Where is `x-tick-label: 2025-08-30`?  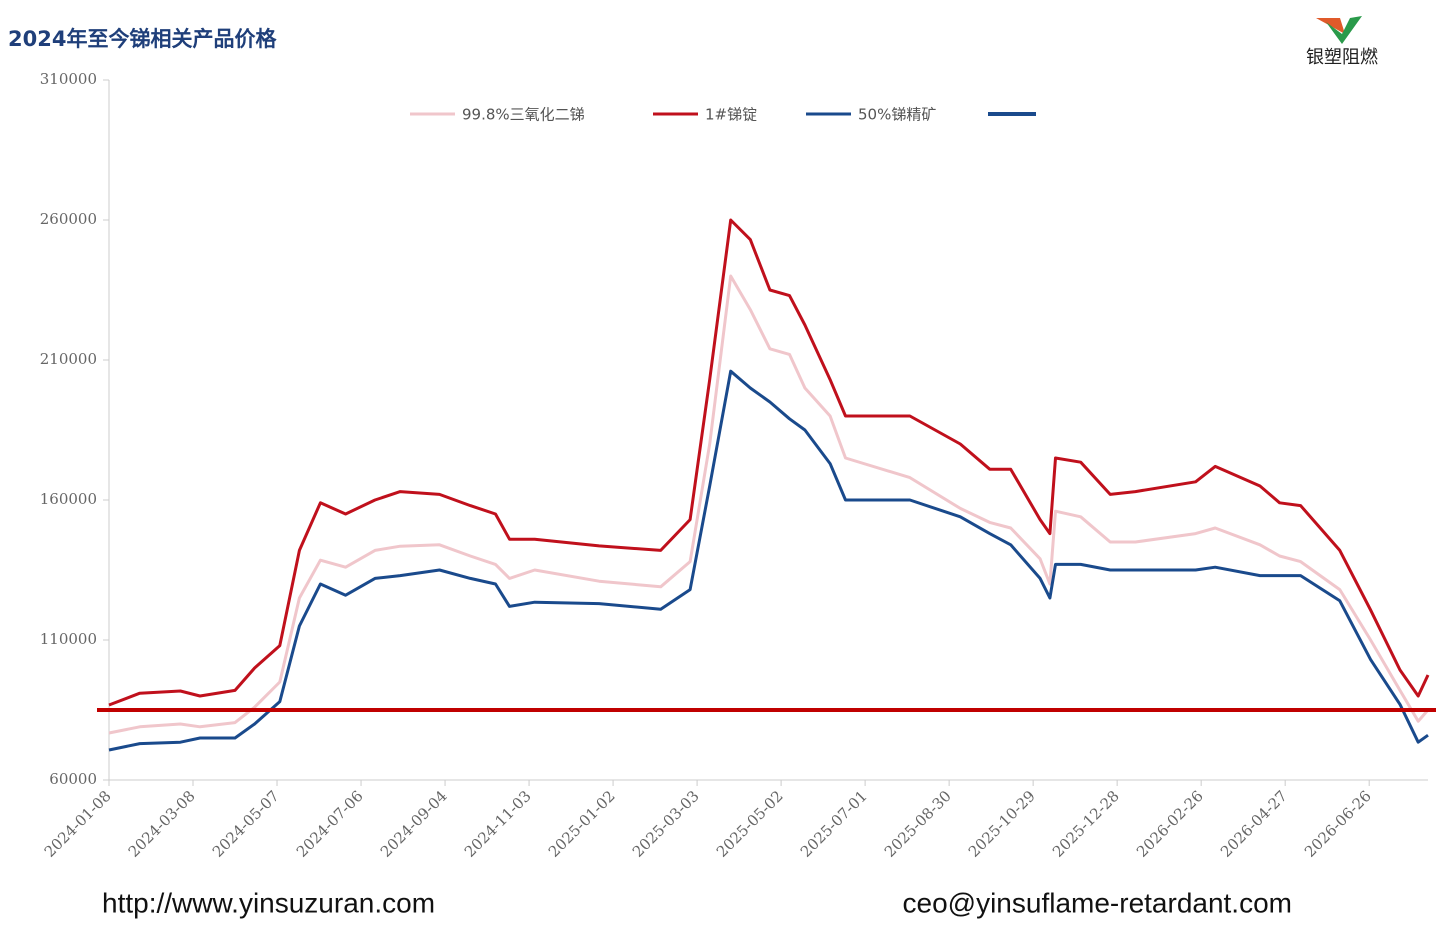
x-tick-label: 2025-08-30 is located at coordinates (918, 824).